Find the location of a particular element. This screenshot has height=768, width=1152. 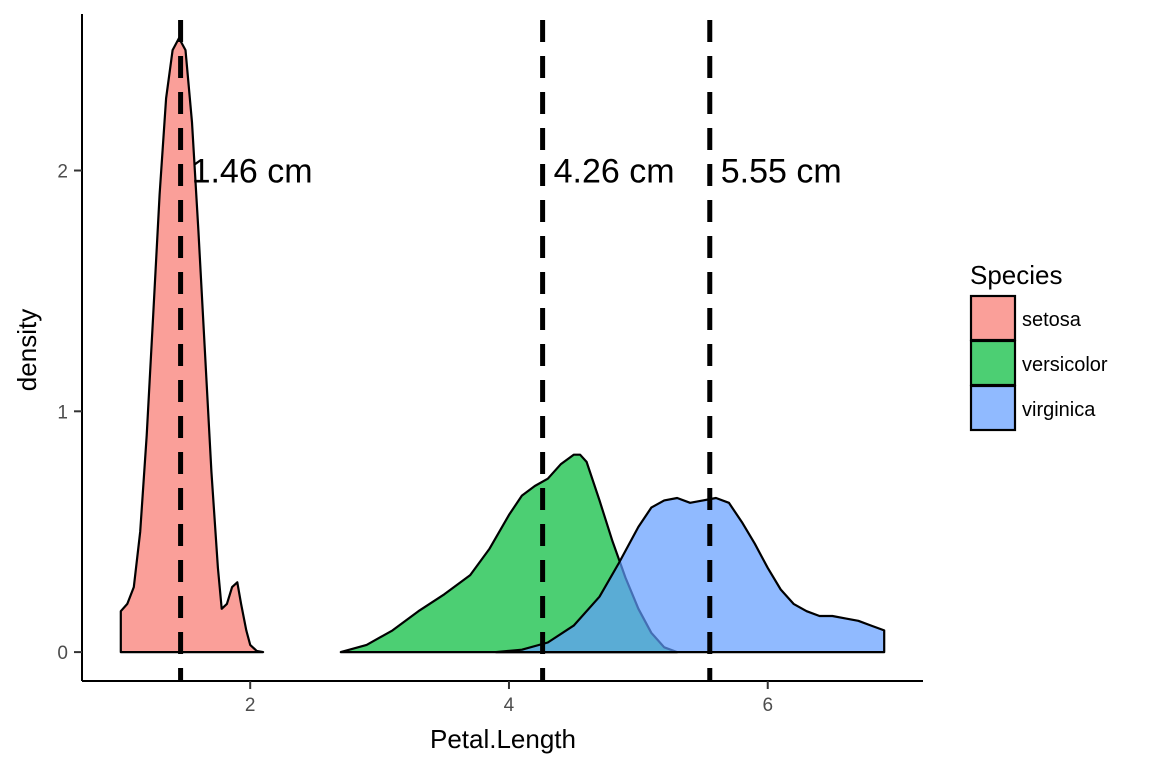

y-tick-label: 0 is located at coordinates (62, 653).